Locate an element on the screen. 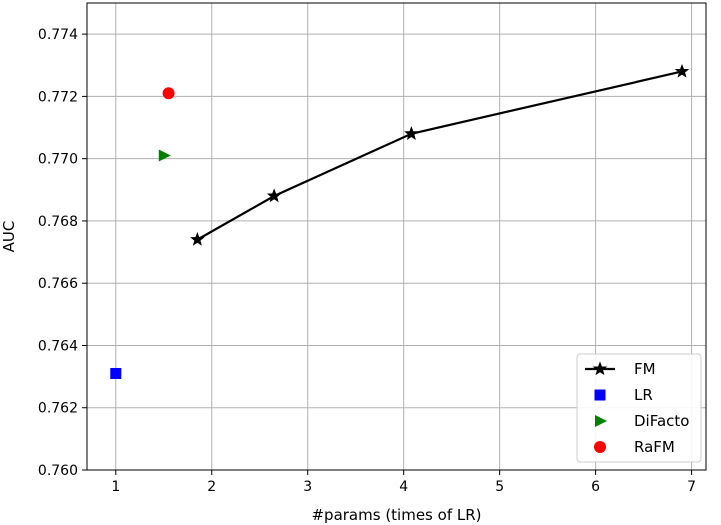 Image resolution: width=721 pixels, height=525 pixels. data-point-lr is located at coordinates (116, 373).